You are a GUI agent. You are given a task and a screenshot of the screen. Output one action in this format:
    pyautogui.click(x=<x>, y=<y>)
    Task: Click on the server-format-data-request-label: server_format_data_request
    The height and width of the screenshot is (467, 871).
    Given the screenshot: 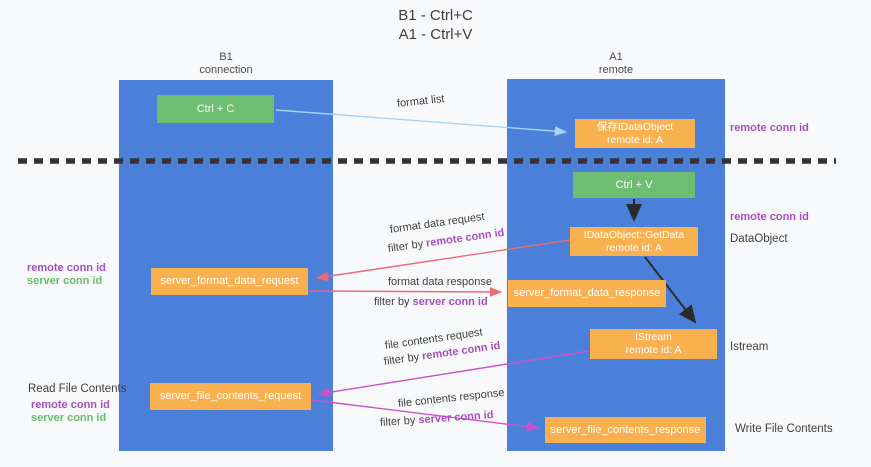 What is the action you would take?
    pyautogui.click(x=229, y=281)
    